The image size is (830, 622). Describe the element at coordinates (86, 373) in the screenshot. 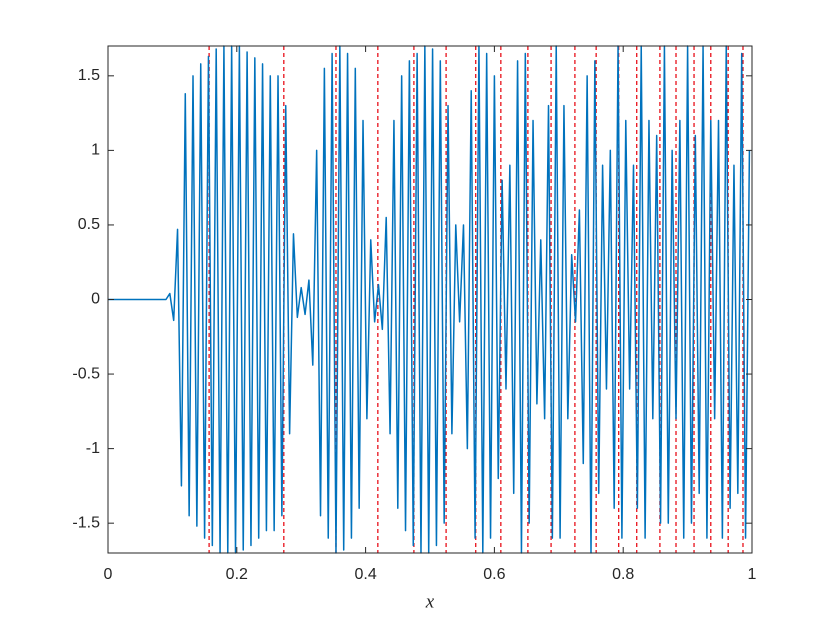

I see `y-tick-label: -0.5` at that location.